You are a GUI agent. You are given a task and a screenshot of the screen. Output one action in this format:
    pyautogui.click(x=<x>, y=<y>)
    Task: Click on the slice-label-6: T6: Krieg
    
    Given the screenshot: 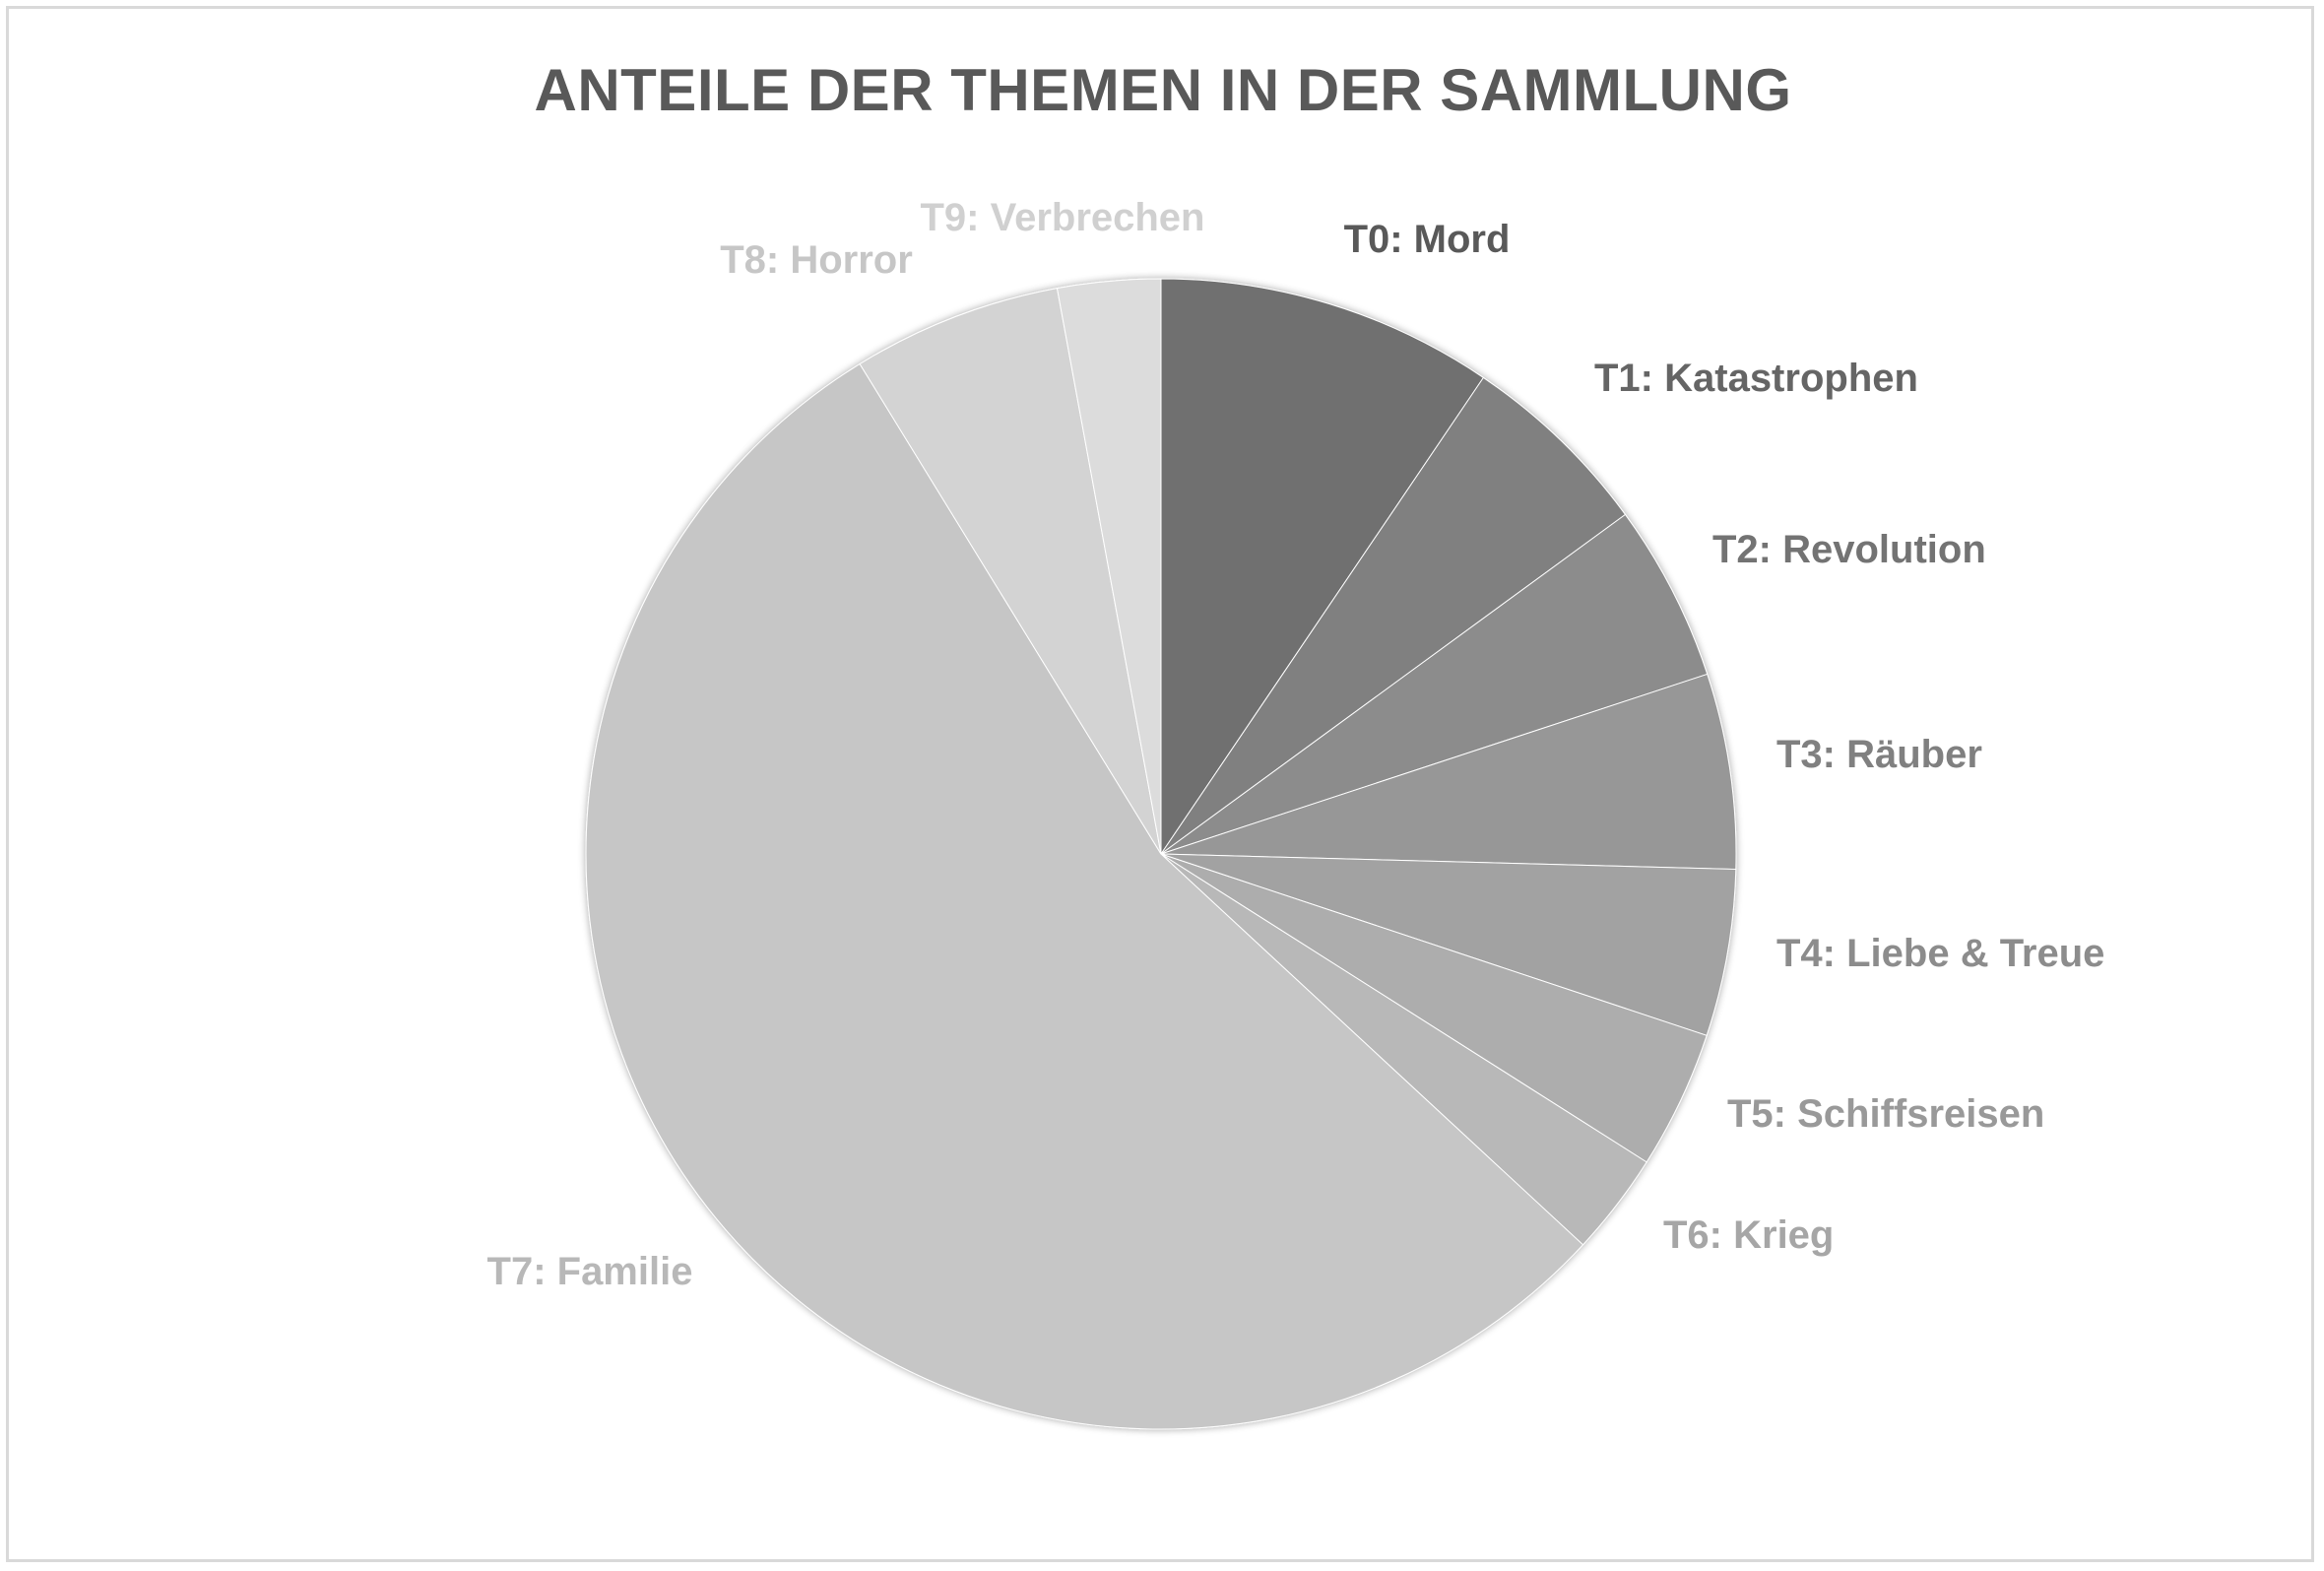 What is the action you would take?
    pyautogui.click(x=1749, y=1235)
    